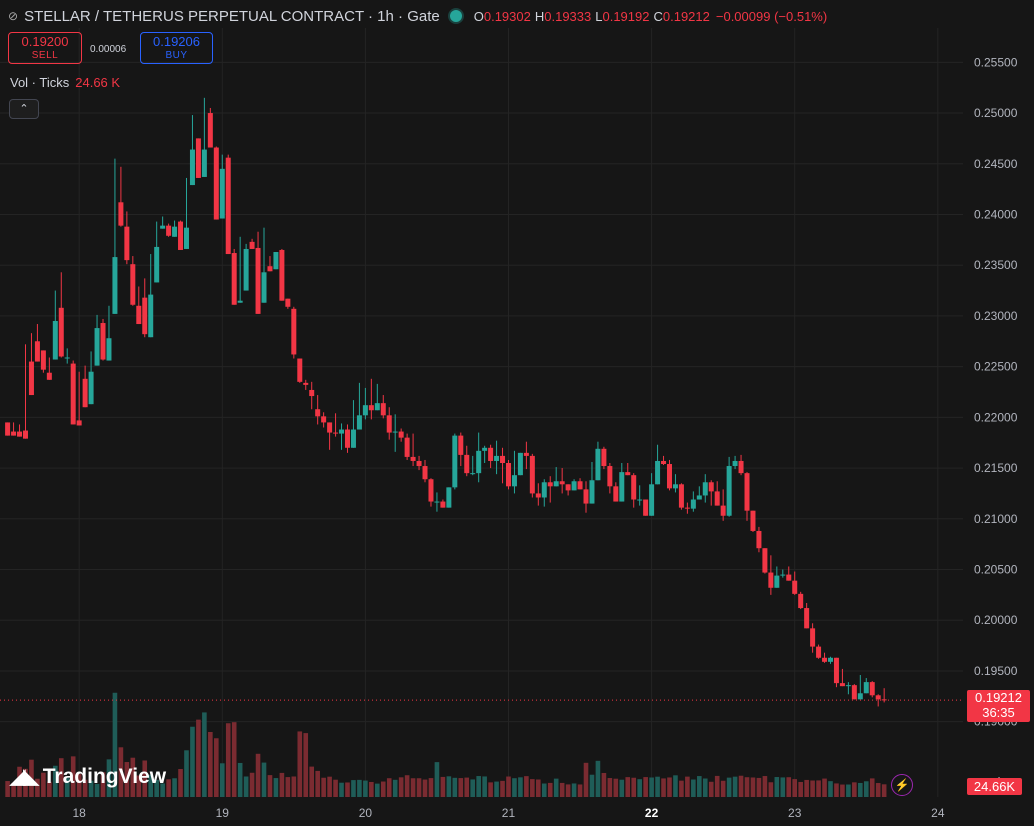  What do you see at coordinates (65, 82) in the screenshot?
I see `volume-legend: Vol · Ticks 24.66 K` at bounding box center [65, 82].